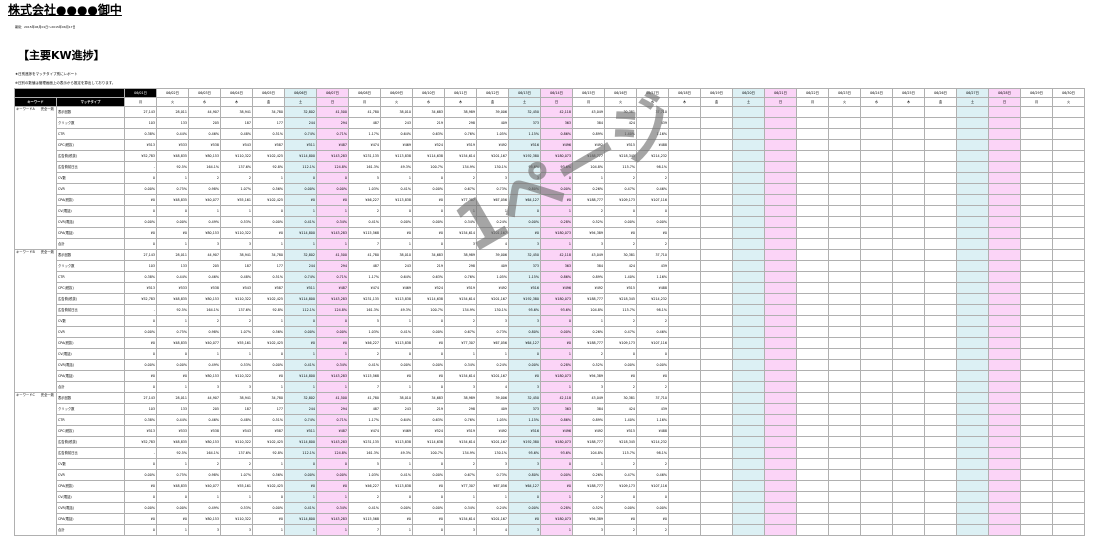 This screenshot has height=536, width=1094. I want to click on value-cell: ¥52,783, so click(140, 299).